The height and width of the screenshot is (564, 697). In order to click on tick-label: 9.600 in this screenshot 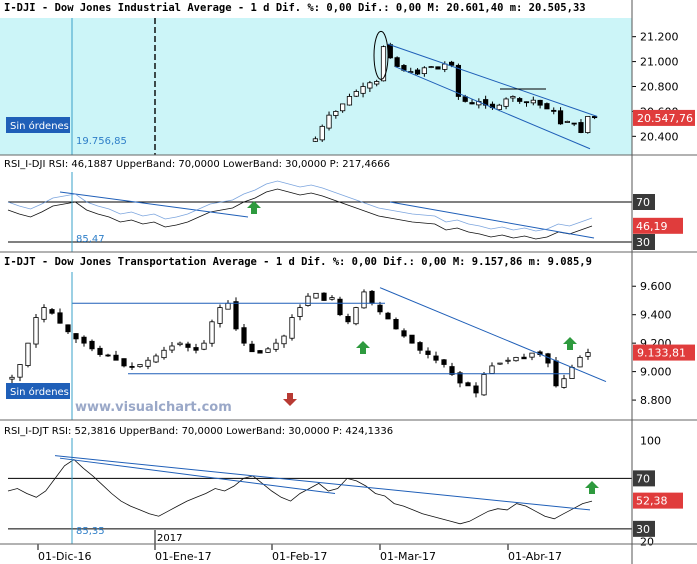, I will do `click(656, 286)`.